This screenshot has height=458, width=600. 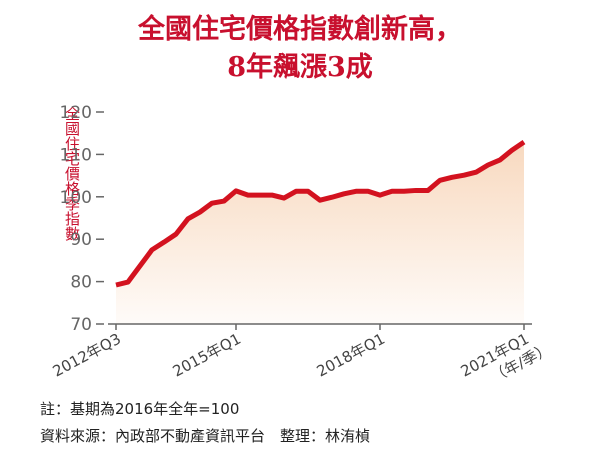 What do you see at coordinates (76, 113) in the screenshot?
I see `y-tick-label: 120` at bounding box center [76, 113].